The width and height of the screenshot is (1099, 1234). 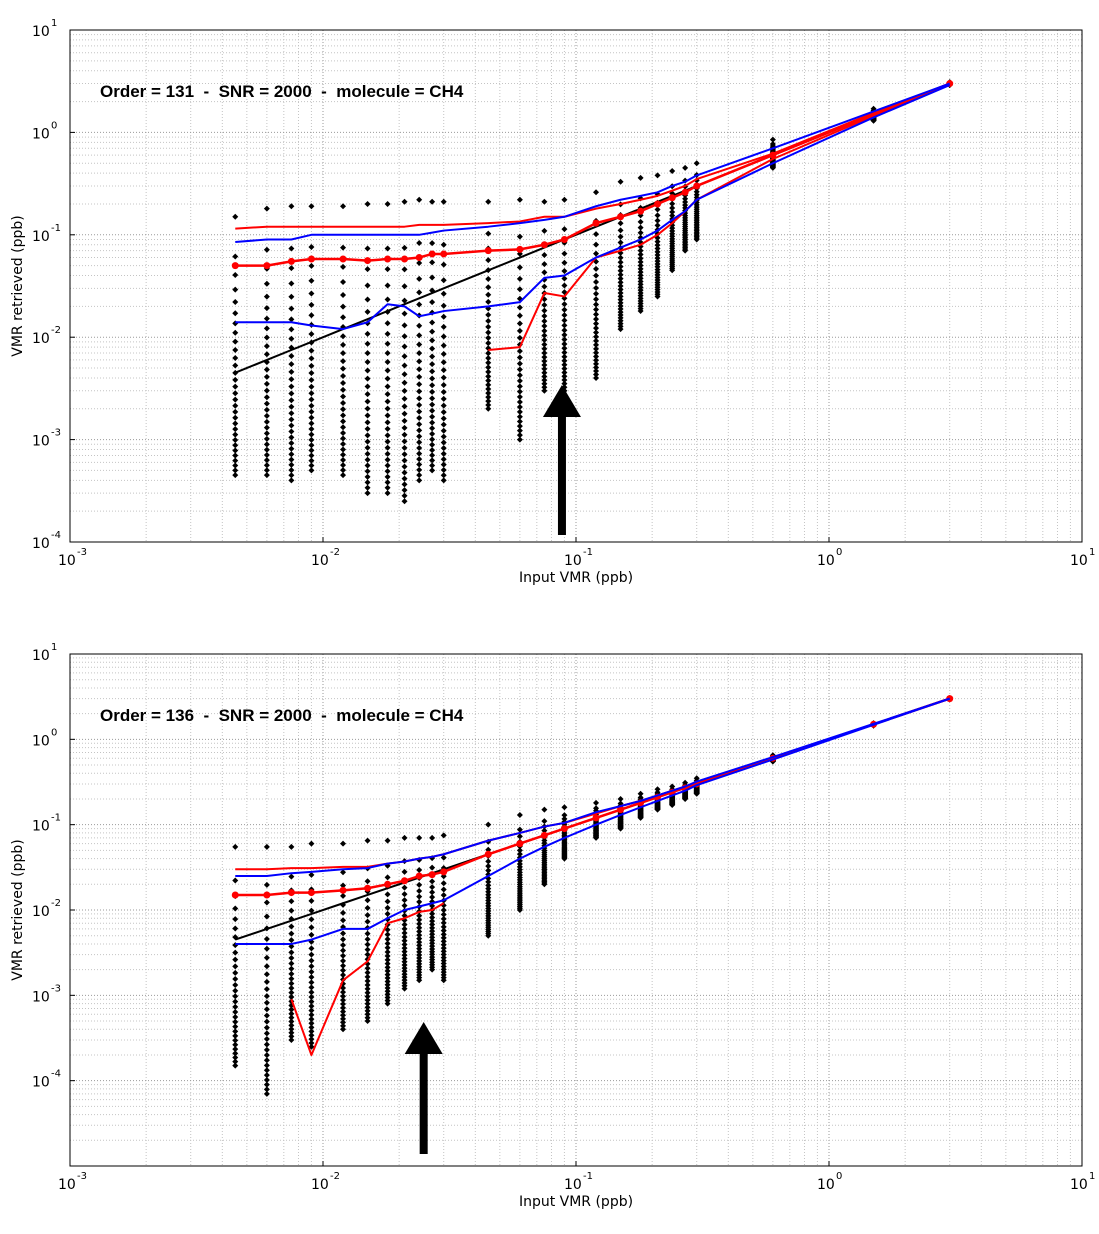 I want to click on y-tick-exponent: -3, so click(x=56, y=988).